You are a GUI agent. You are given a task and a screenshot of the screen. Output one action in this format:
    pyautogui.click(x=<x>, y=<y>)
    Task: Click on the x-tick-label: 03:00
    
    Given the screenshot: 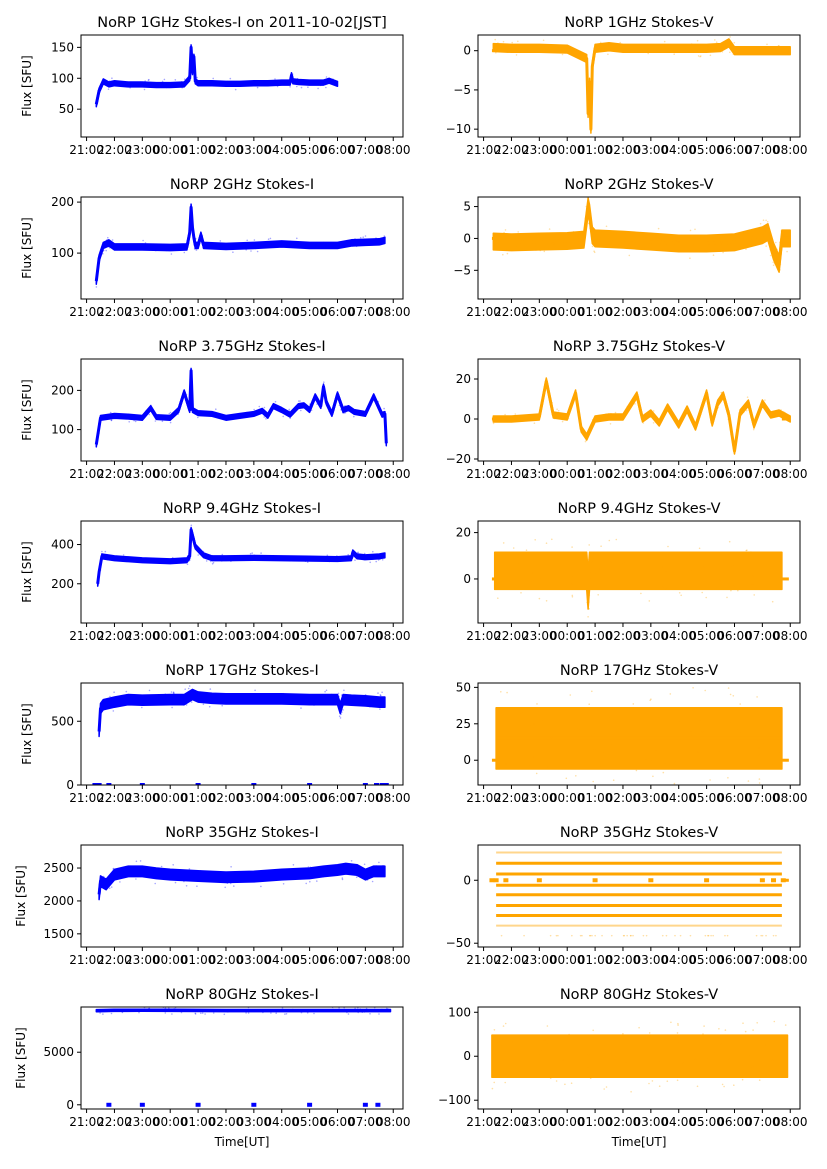 What is the action you would take?
    pyautogui.click(x=651, y=798)
    